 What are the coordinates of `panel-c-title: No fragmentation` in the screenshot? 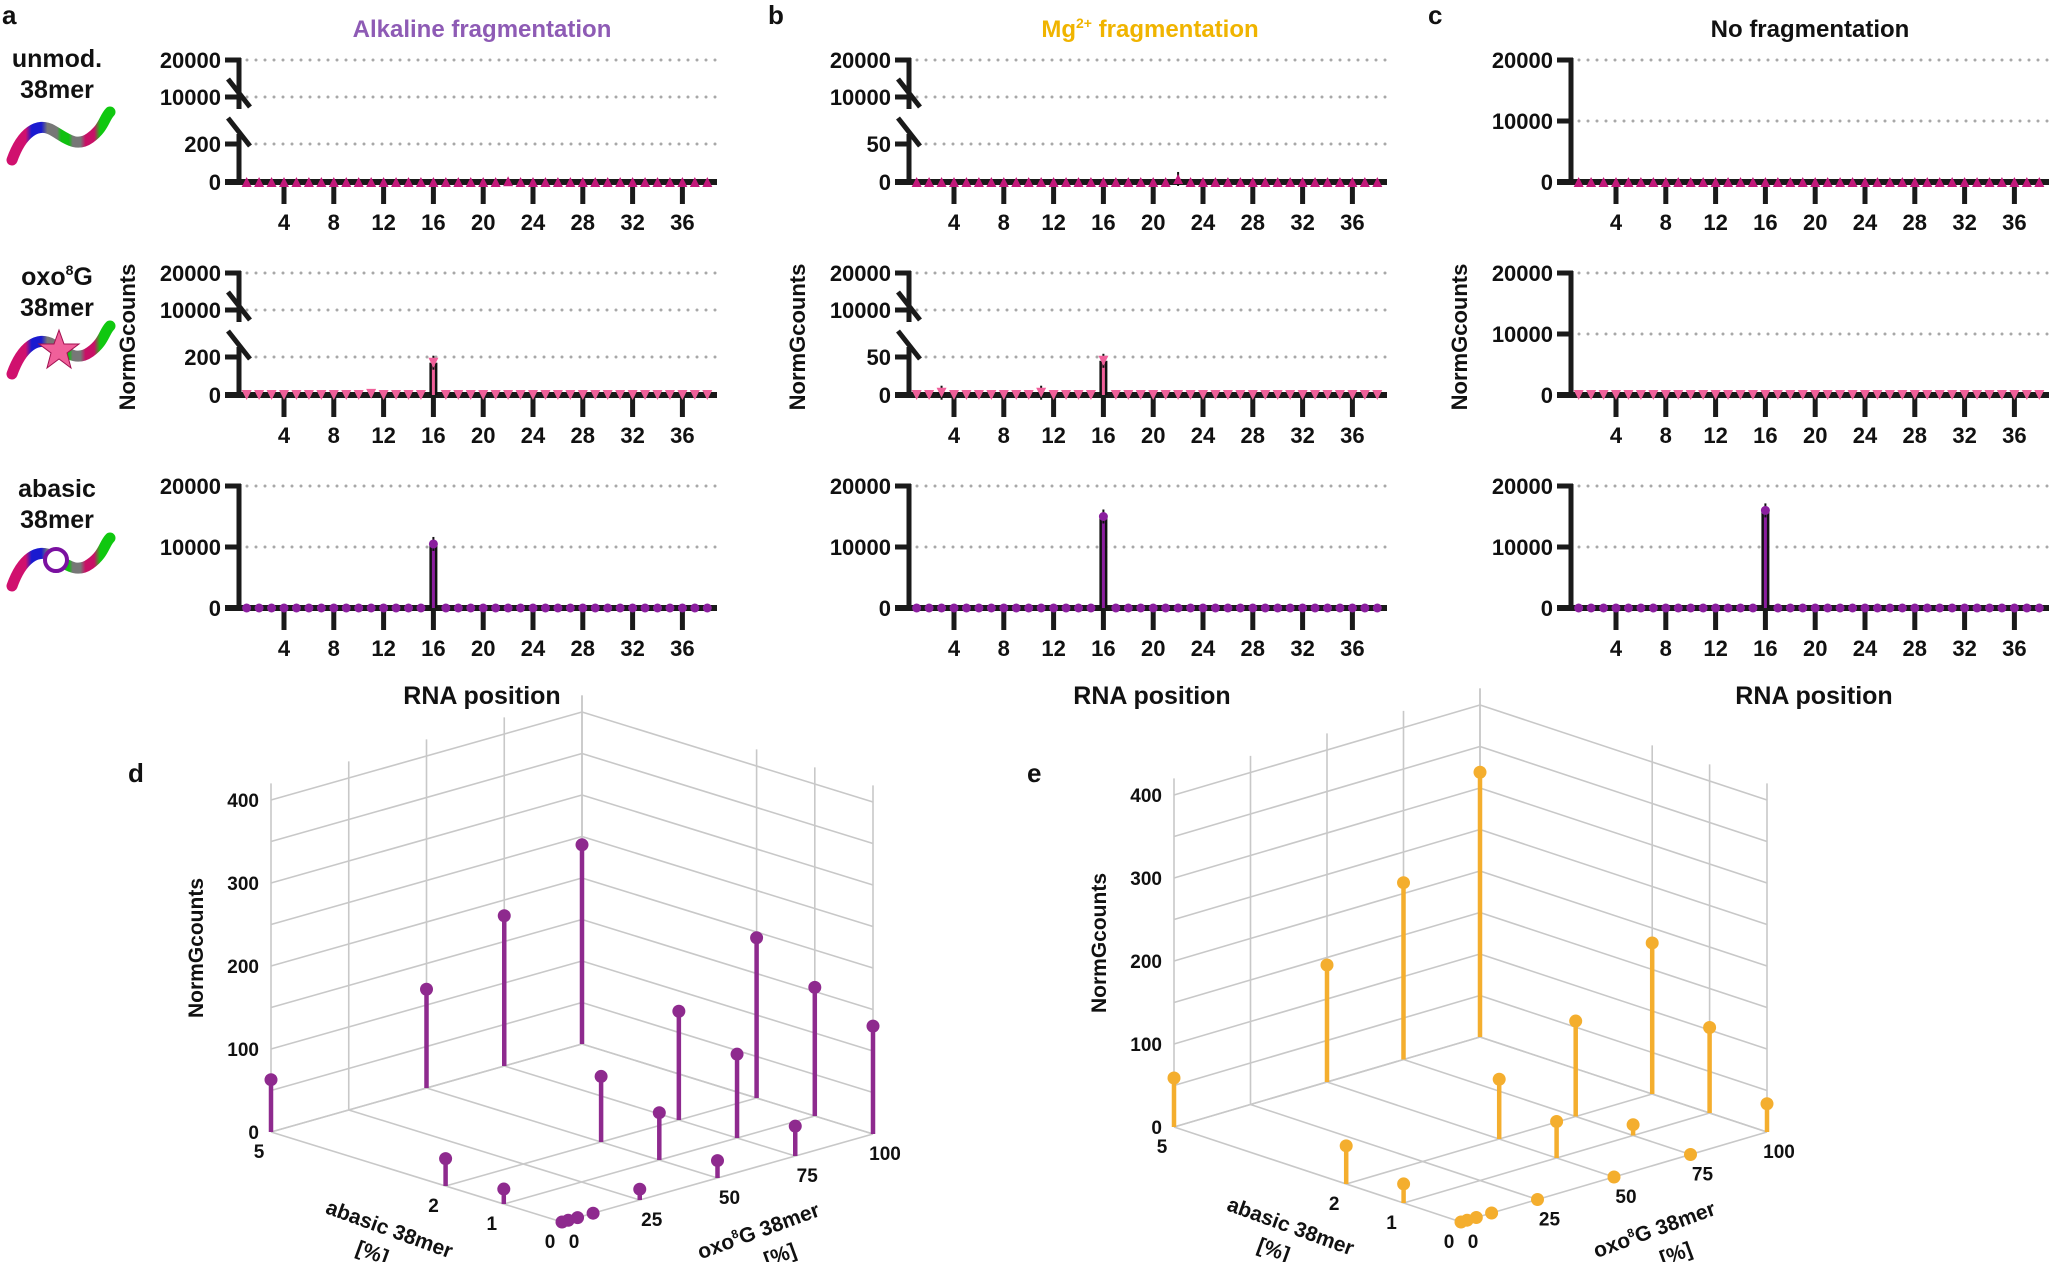 It's located at (1810, 29).